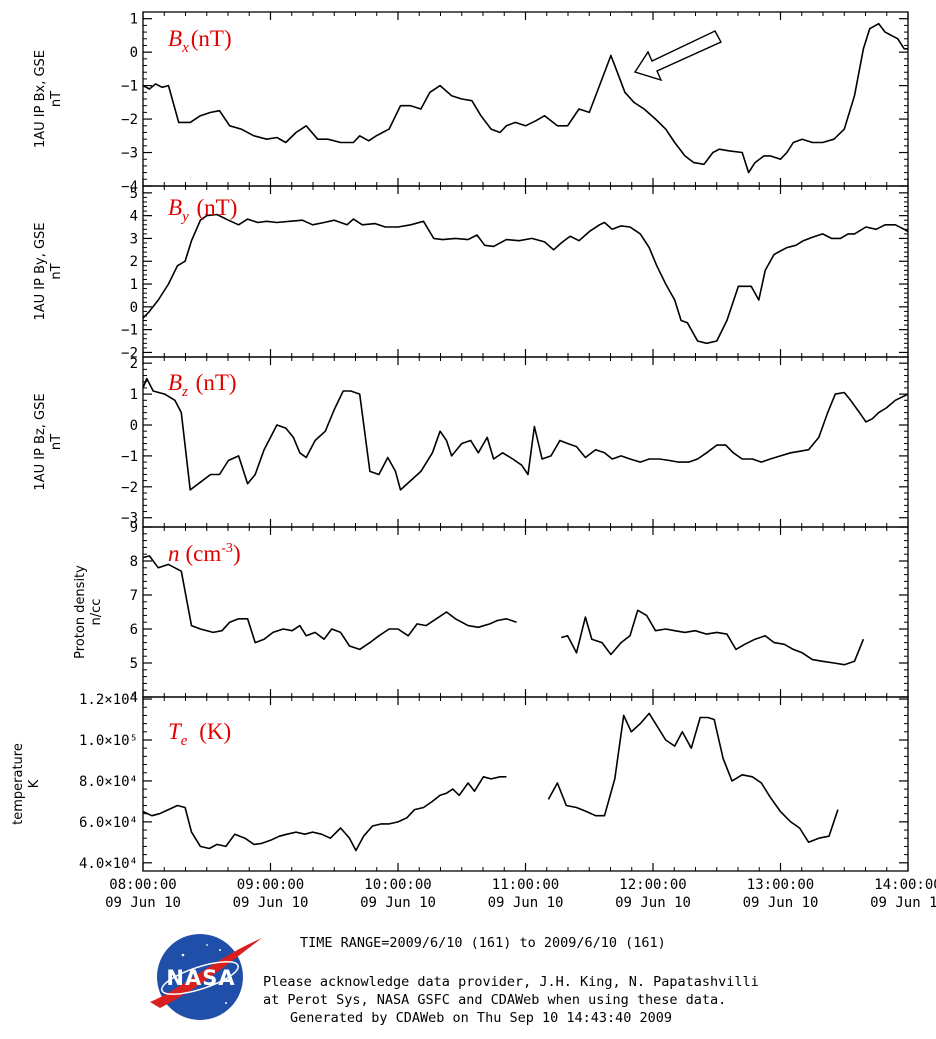 Image resolution: width=936 pixels, height=1039 pixels. What do you see at coordinates (40, 99) in the screenshot?
I see `y-axis-title: 1AU IP Bx, GSE` at bounding box center [40, 99].